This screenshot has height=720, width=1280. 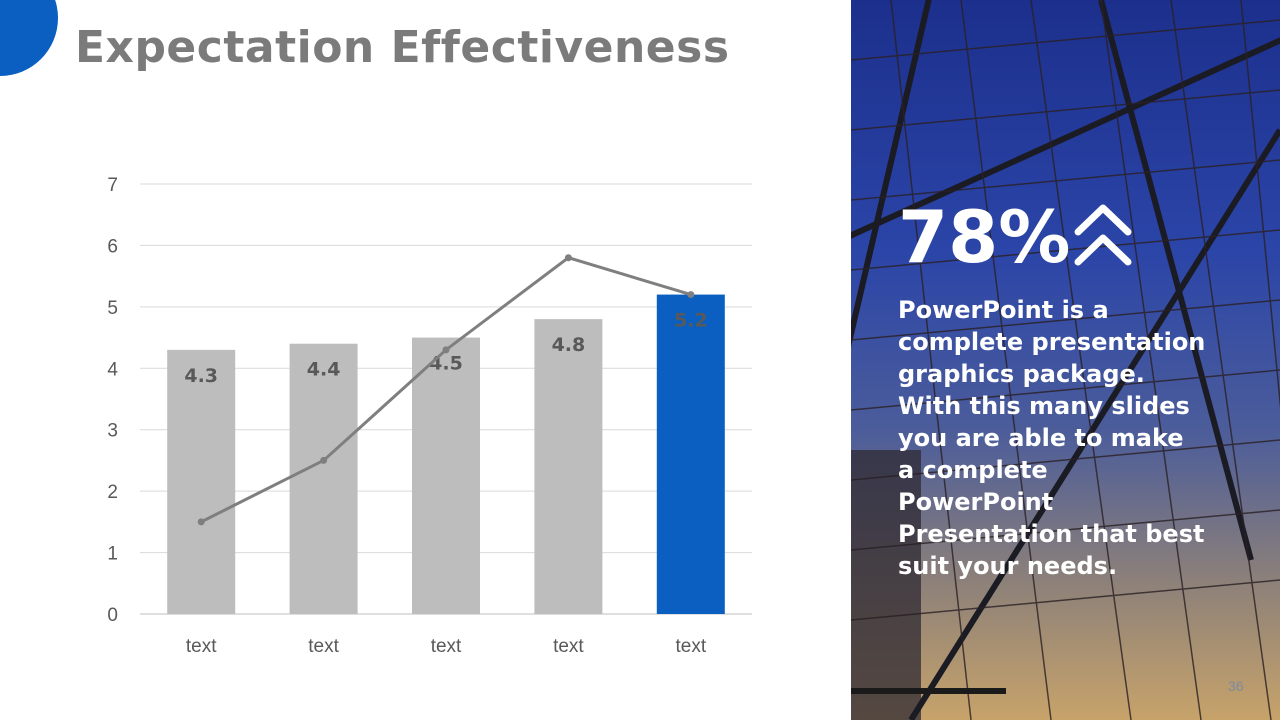 What do you see at coordinates (112, 431) in the screenshot?
I see `y-tick-label: 3` at bounding box center [112, 431].